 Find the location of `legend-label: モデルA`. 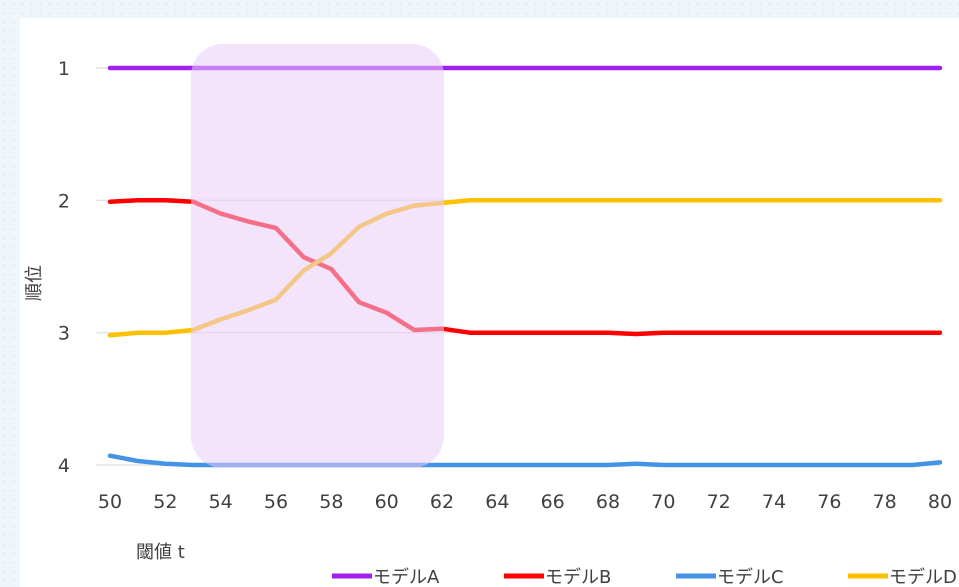

legend-label: モデルA is located at coordinates (406, 577).